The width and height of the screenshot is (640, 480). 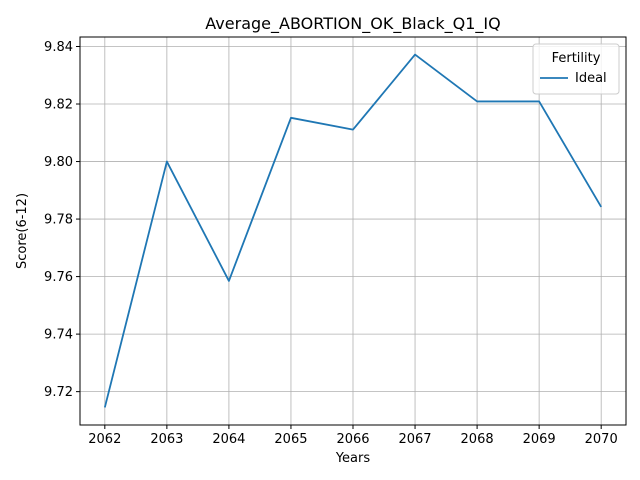 I want to click on legend-box, so click(x=576, y=69).